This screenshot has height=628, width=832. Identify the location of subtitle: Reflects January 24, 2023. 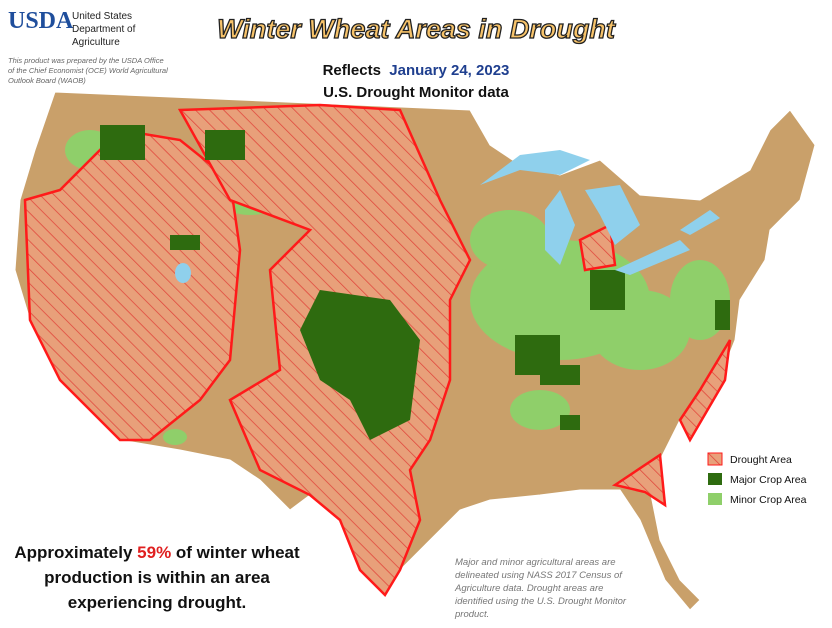
(416, 70).